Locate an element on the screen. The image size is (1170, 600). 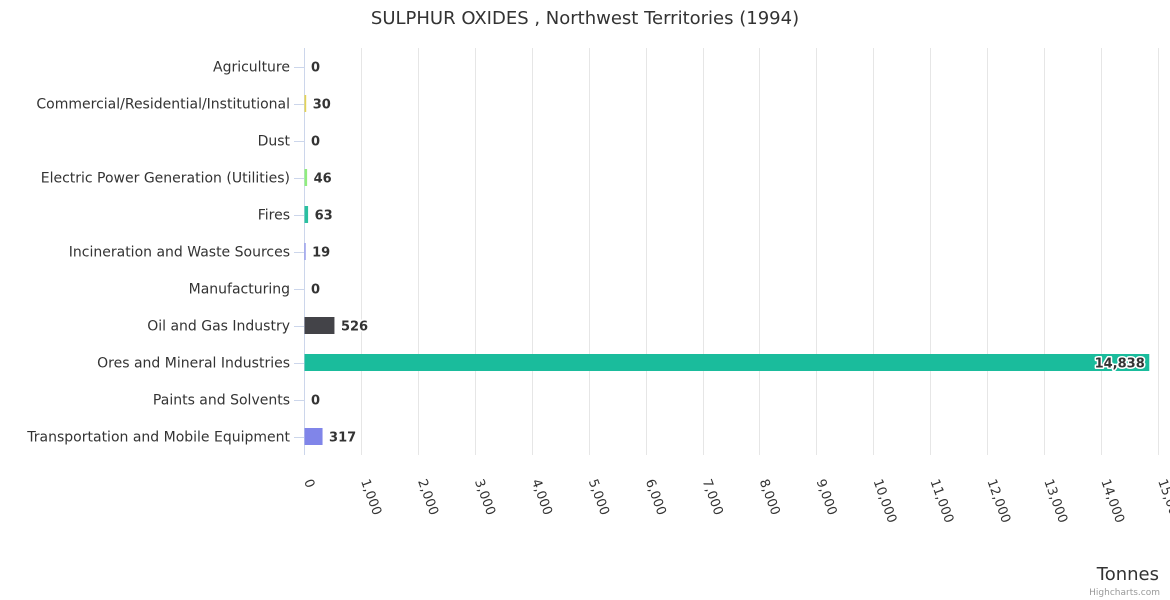
data-label: 526 is located at coordinates (354, 327).